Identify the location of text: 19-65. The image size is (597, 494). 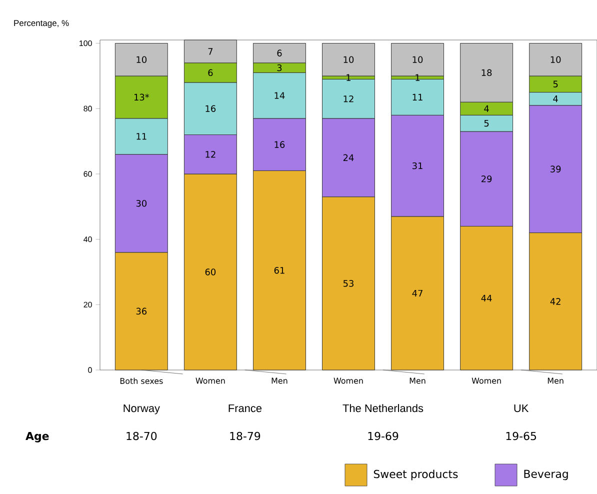
(521, 436).